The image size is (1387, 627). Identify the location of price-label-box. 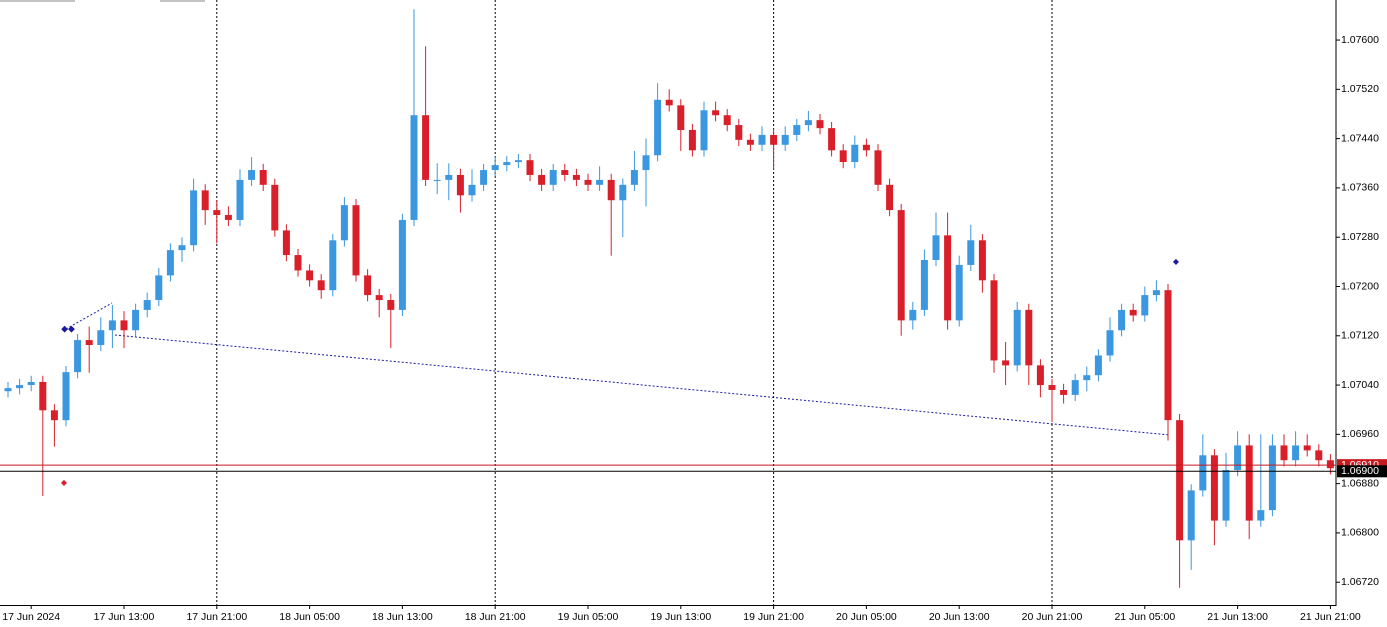
(1362, 471).